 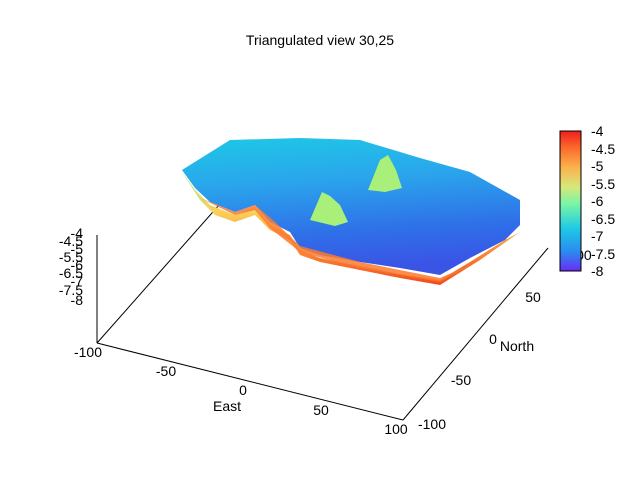 I want to click on colorbar-tick-label: -4, so click(x=597, y=131).